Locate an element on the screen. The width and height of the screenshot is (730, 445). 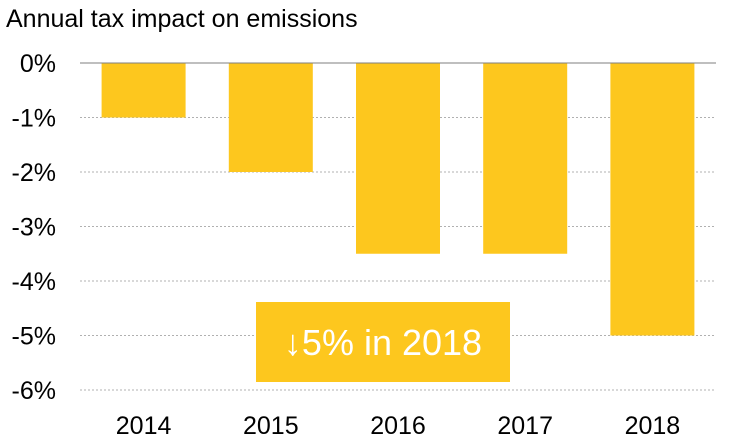
y-tick-label: -2% is located at coordinates (34, 173).